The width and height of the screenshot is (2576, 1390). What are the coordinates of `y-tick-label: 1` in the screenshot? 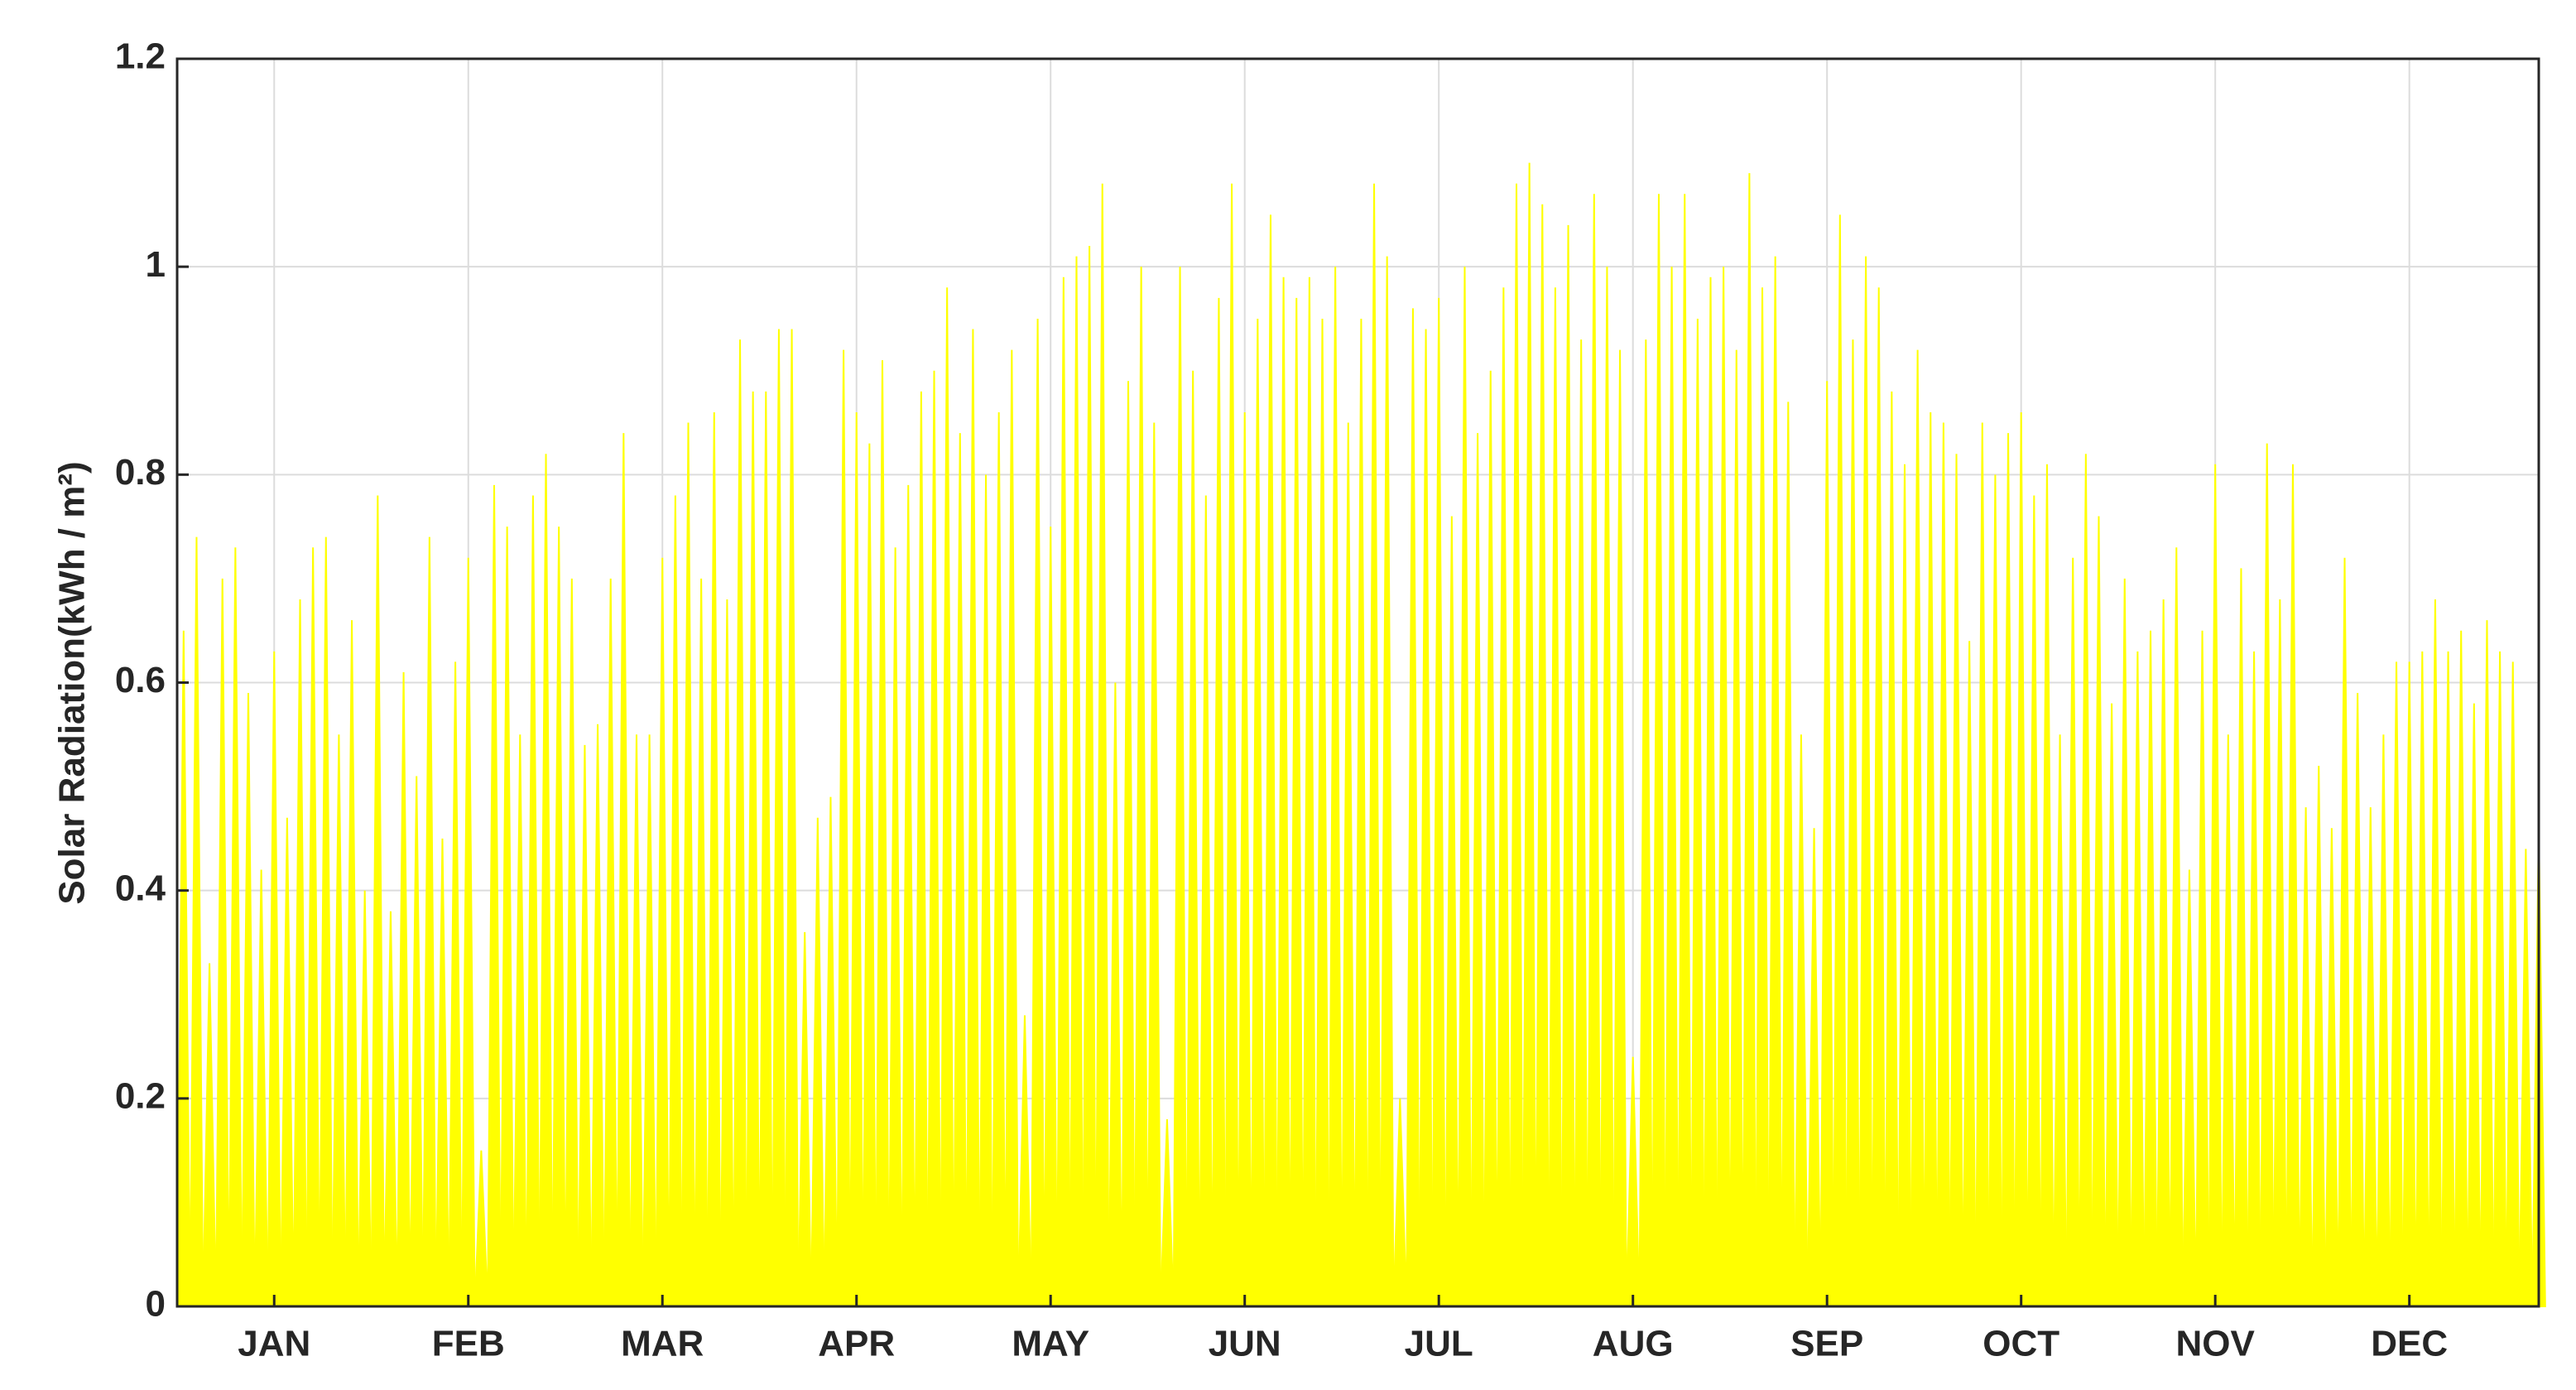 It's located at (156, 265).